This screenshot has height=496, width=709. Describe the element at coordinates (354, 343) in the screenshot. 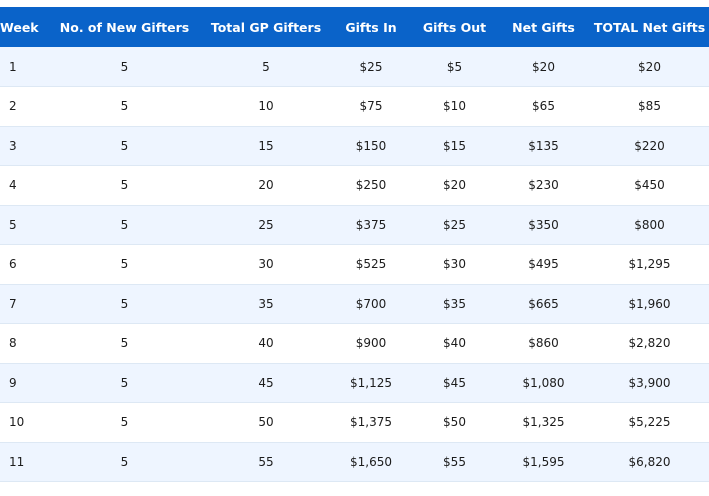

I see `table-row: 8 5 40 $900 $40 $860 $2,820` at that location.